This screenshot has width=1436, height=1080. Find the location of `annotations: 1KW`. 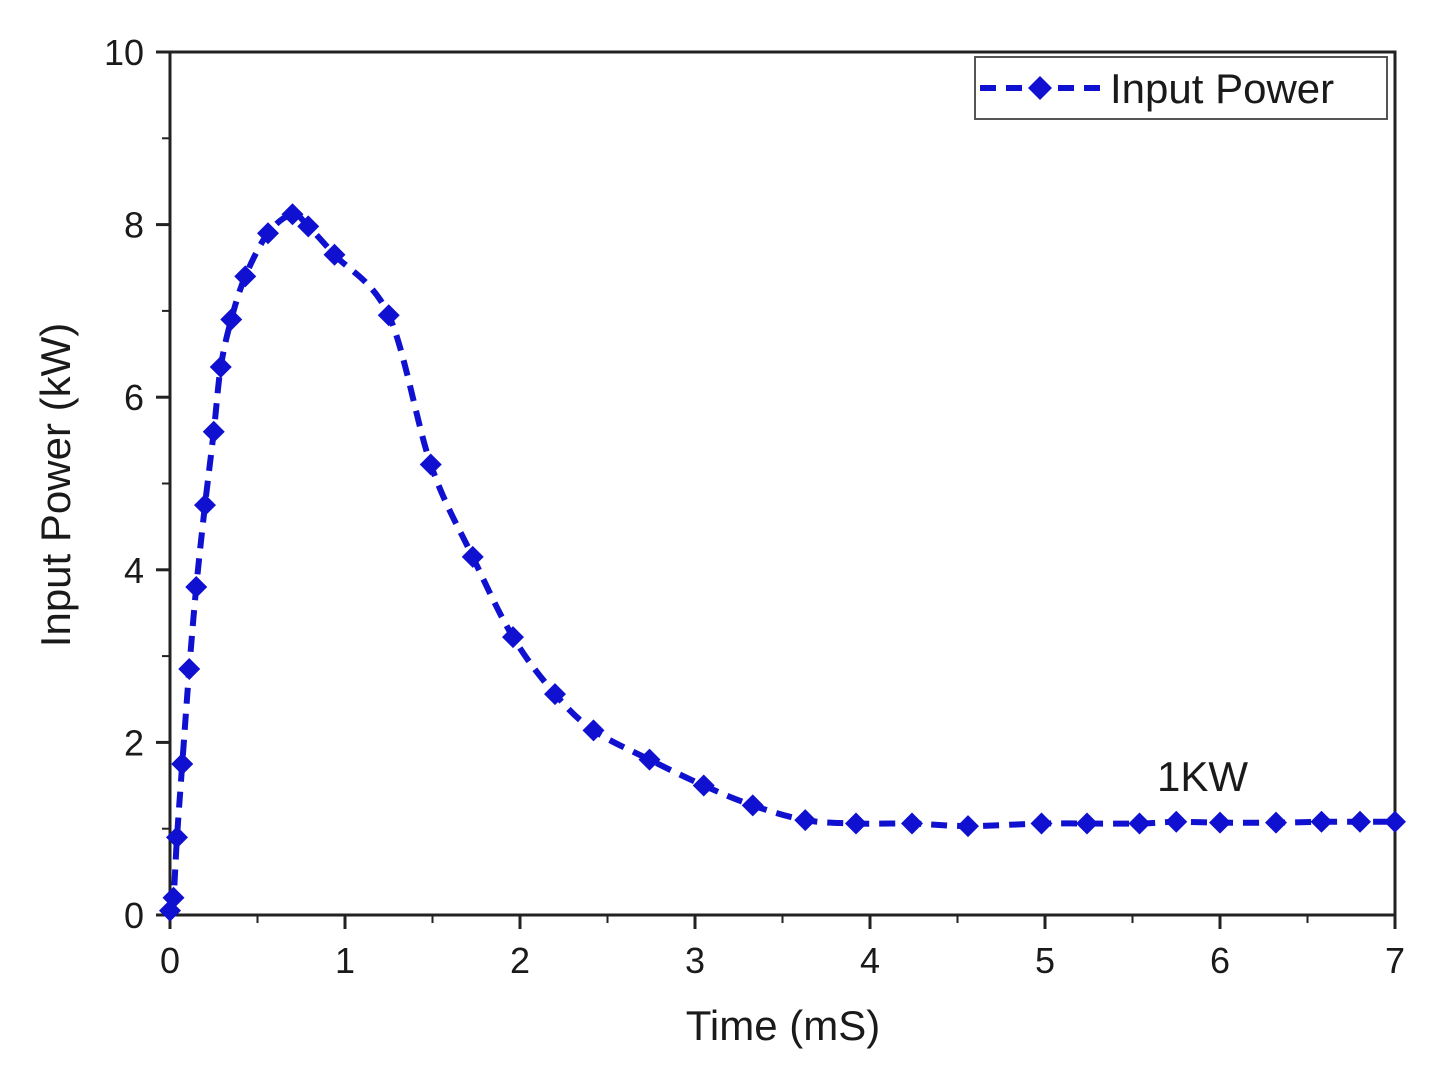

annotations: 1KW is located at coordinates (1202, 776).